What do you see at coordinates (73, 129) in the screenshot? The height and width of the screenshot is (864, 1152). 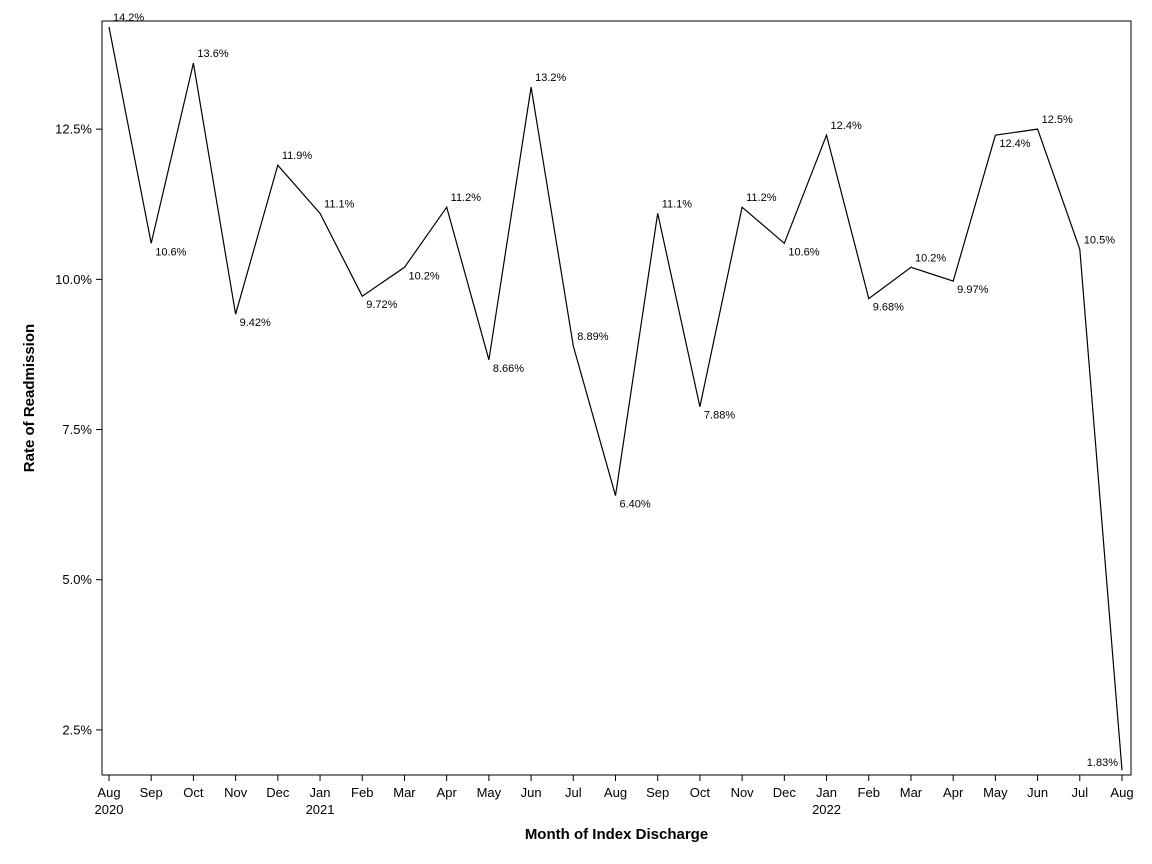 I see `y-tick-label: 12.5%` at bounding box center [73, 129].